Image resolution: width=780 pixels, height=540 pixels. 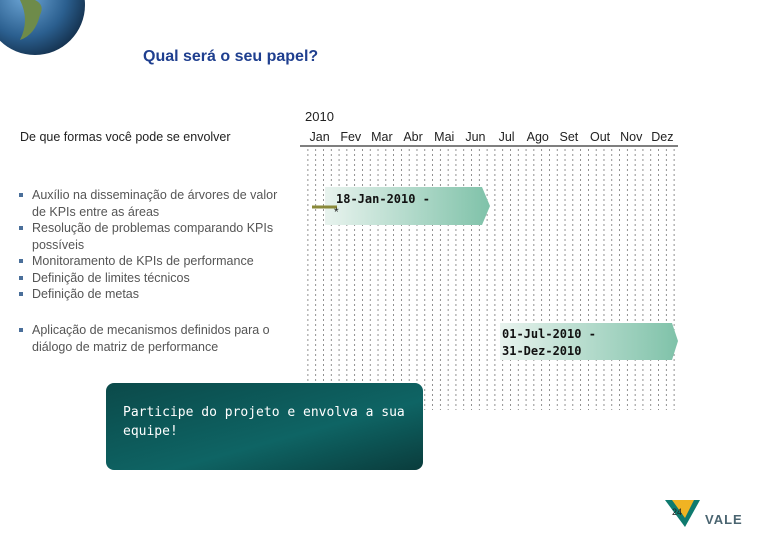 I want to click on title: Qual será o seu papel?, so click(x=231, y=56).